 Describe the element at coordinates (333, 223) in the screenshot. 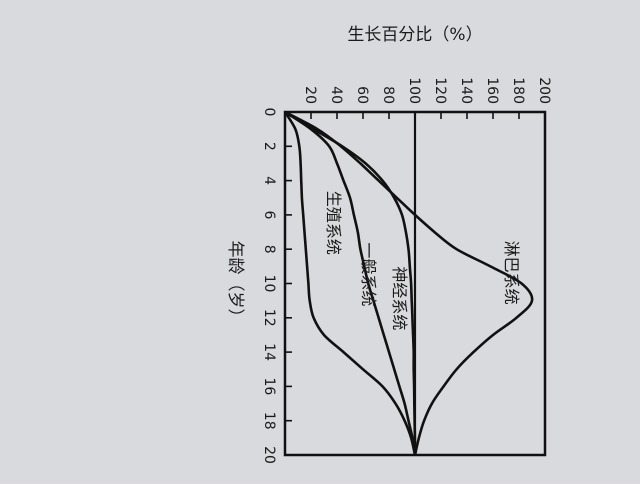

I see `series-label-reproductive: 生殖系统` at that location.